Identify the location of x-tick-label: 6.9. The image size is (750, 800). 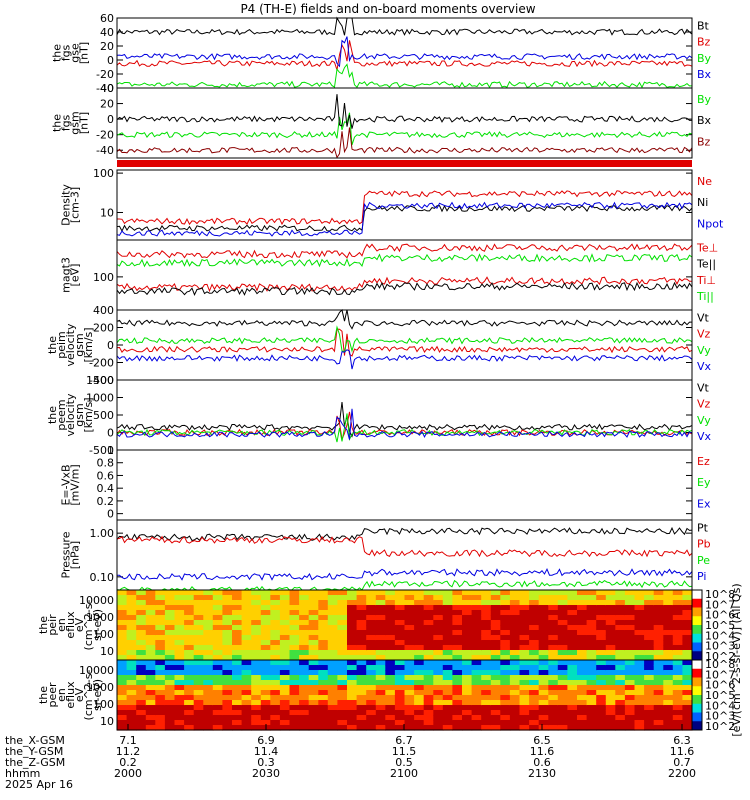
(266, 740).